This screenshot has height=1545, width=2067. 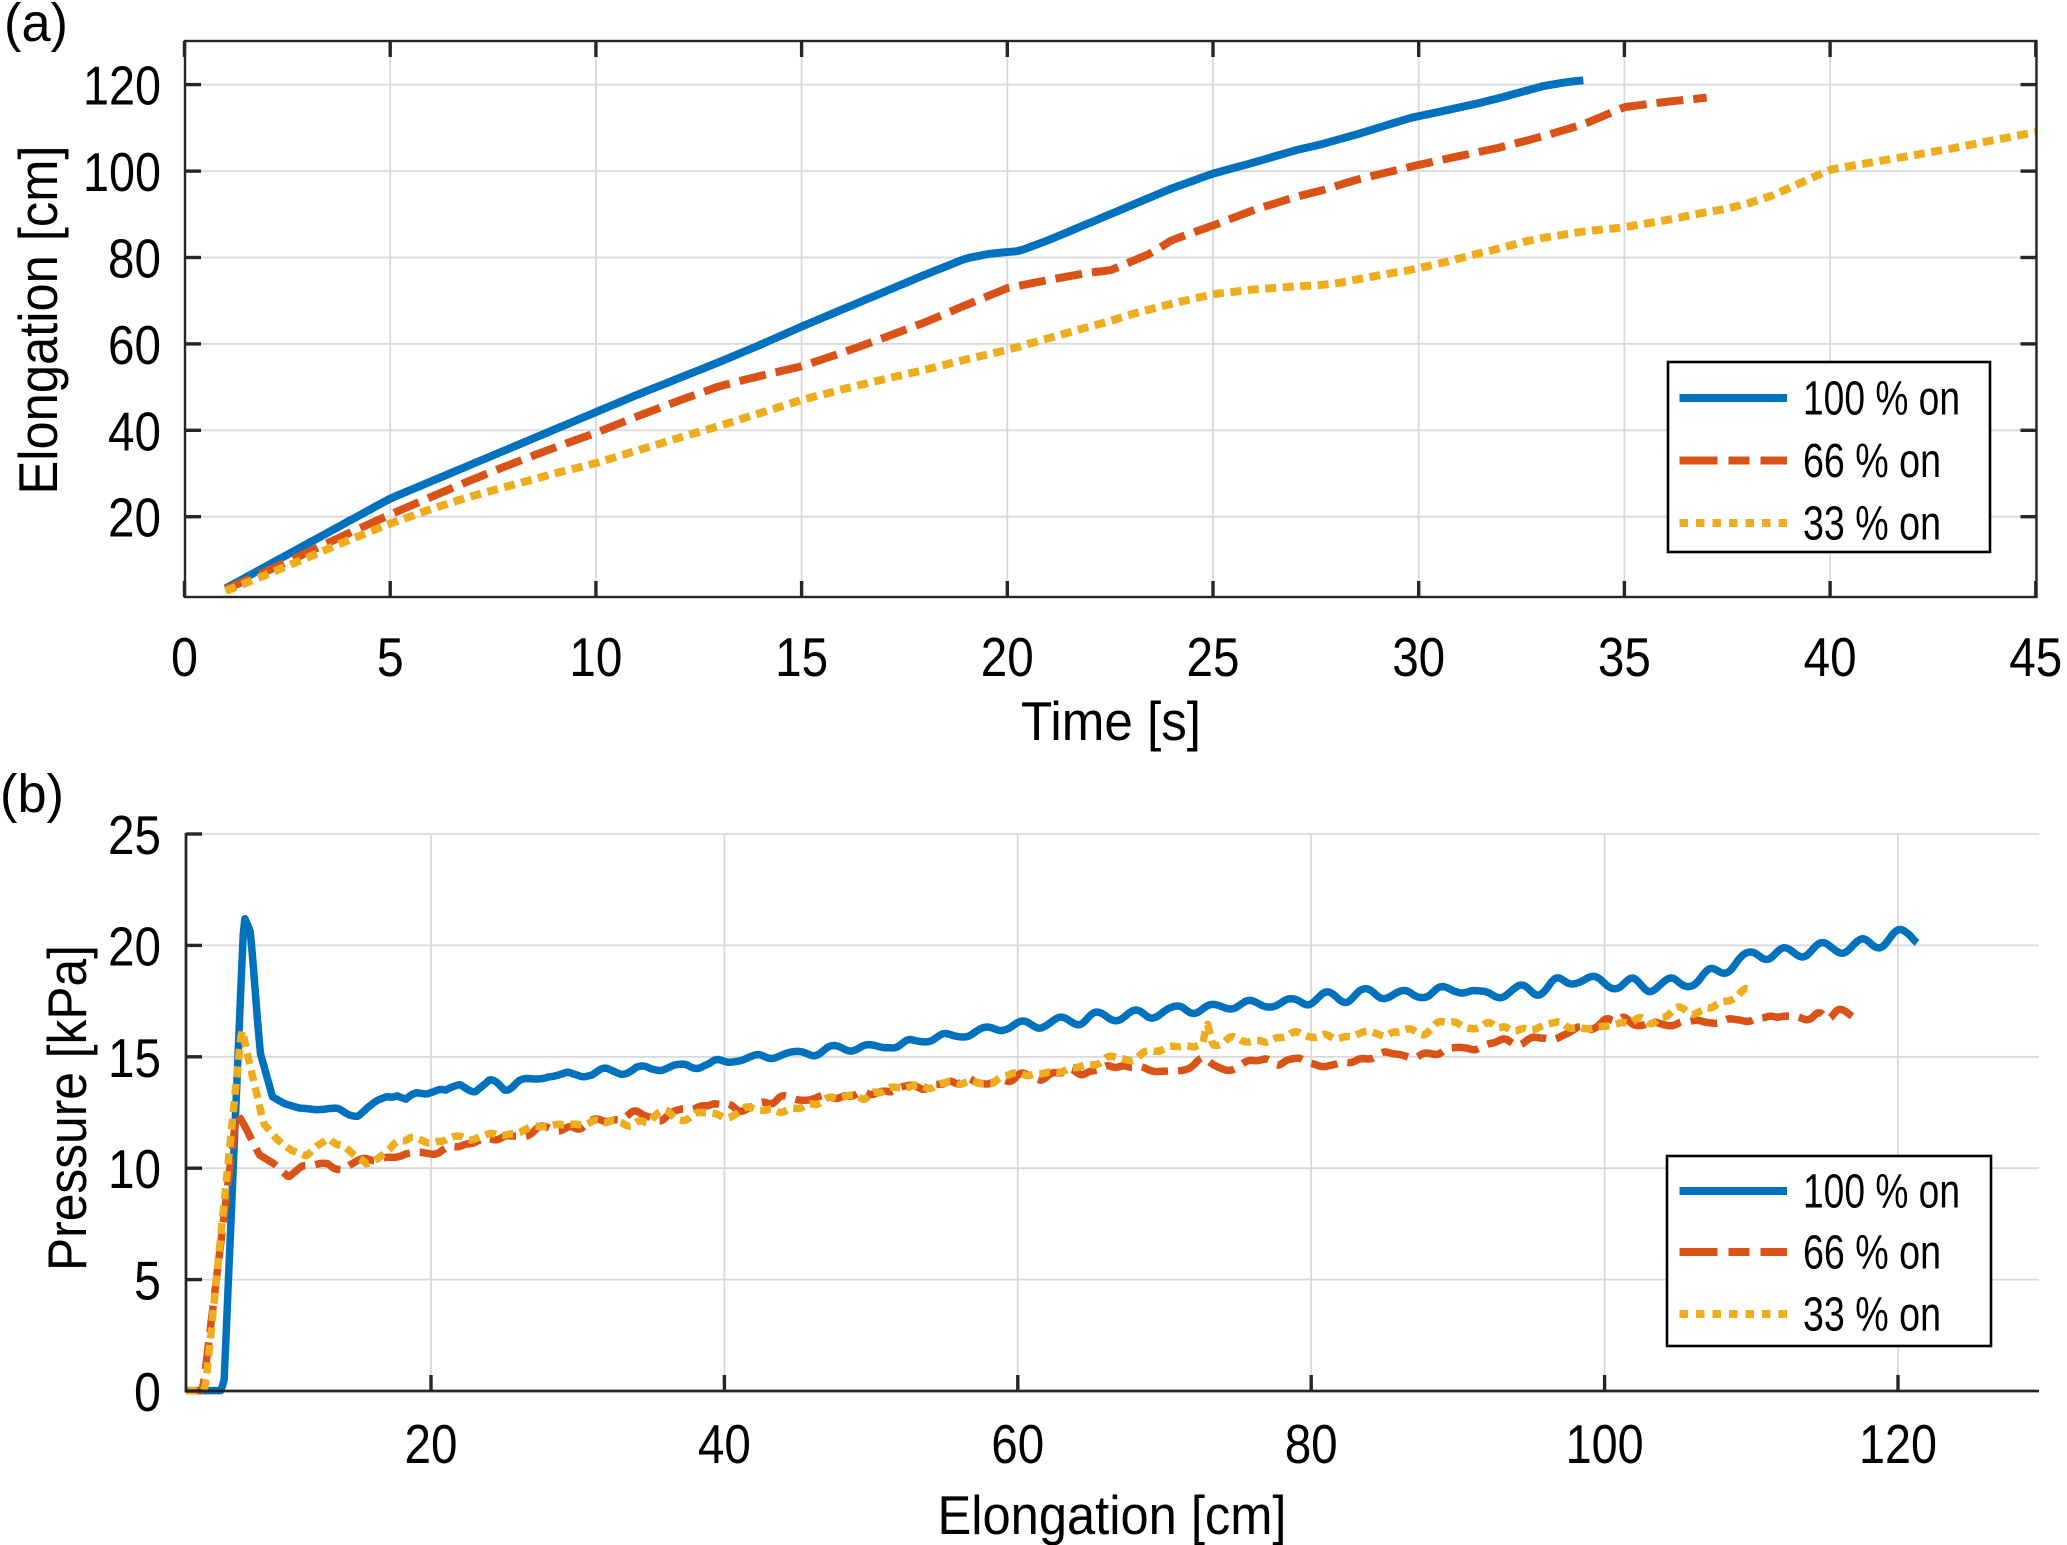 I want to click on svg-text: 30, so click(x=1418, y=657).